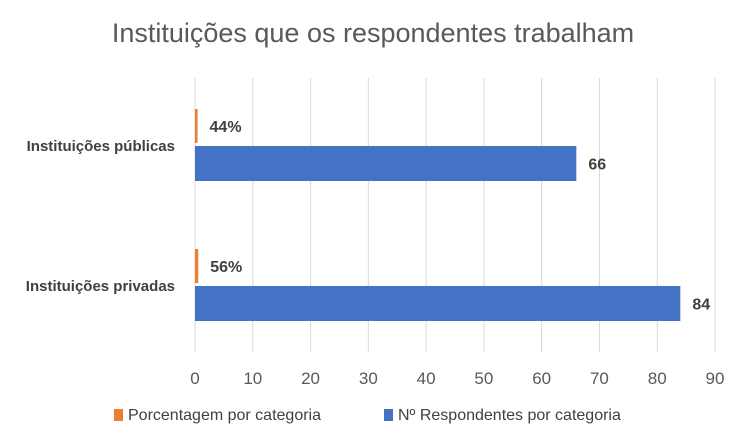 The image size is (747, 446). I want to click on data-label-percentage-1: 56%, so click(226, 267).